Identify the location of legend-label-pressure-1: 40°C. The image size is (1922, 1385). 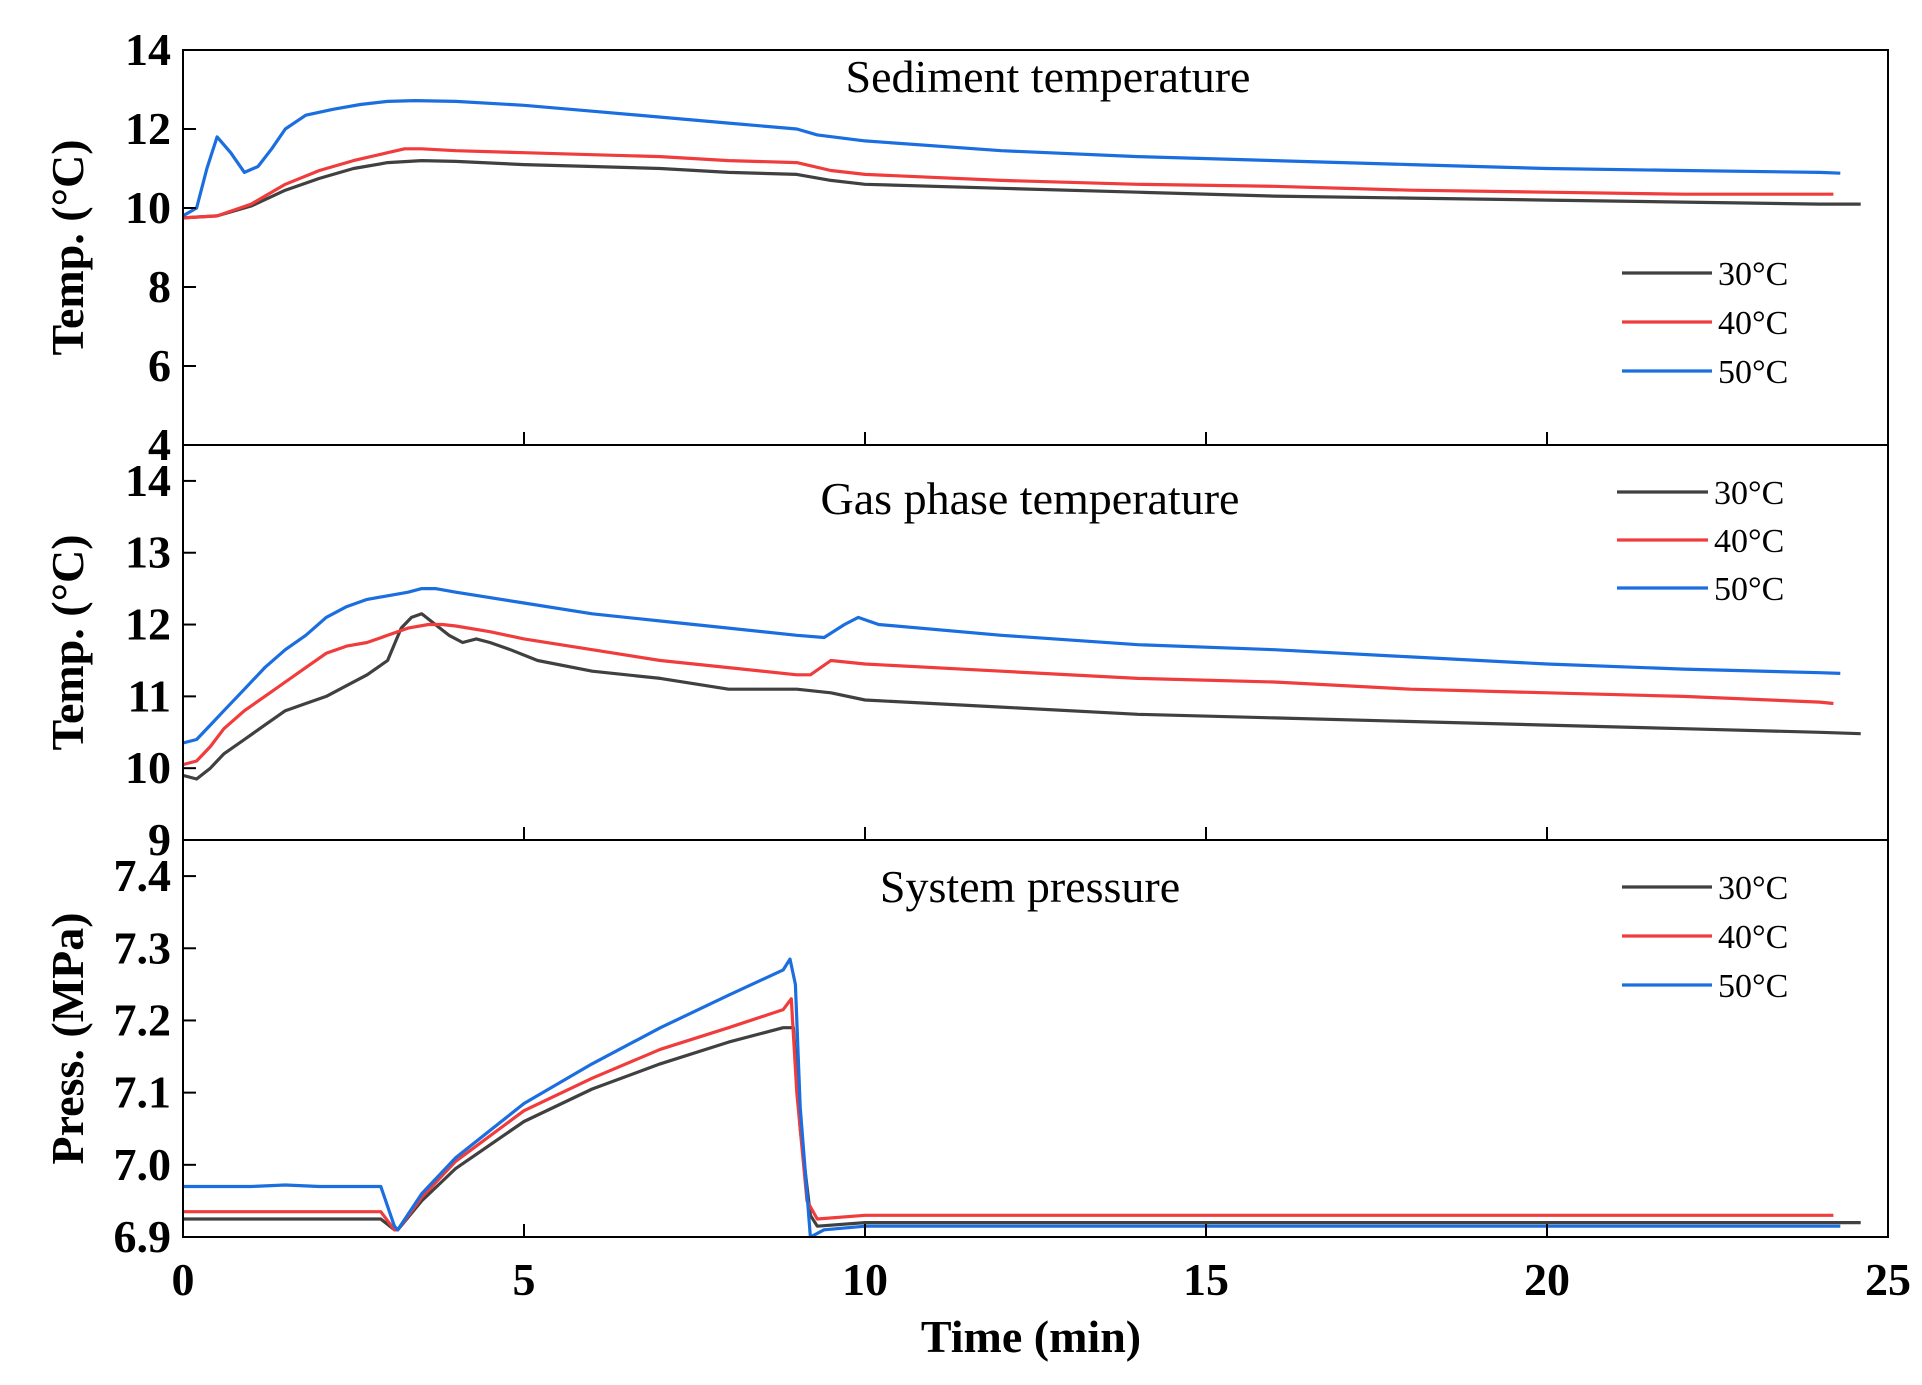
(1753, 937).